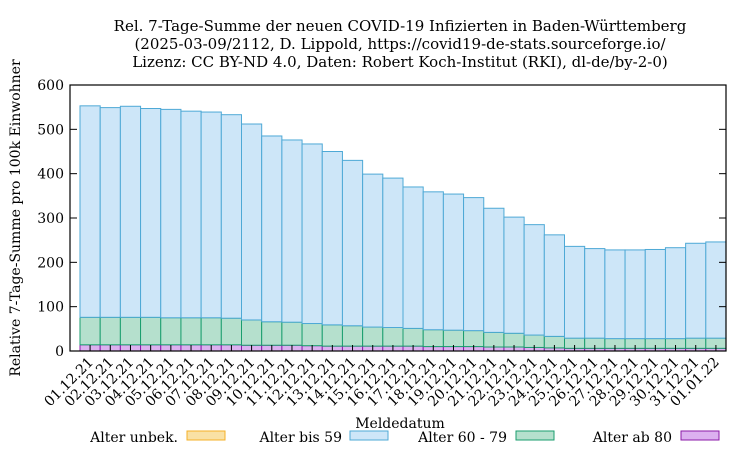 This screenshot has height=454, width=750. Describe the element at coordinates (191, 214) in the screenshot. I see `bar-alter-bis-59-06.12.21` at that location.